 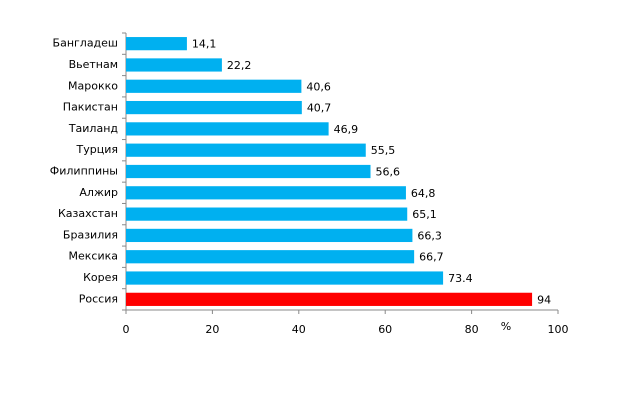 What do you see at coordinates (424, 214) in the screenshot?
I see `value-label: 65,1` at bounding box center [424, 214].